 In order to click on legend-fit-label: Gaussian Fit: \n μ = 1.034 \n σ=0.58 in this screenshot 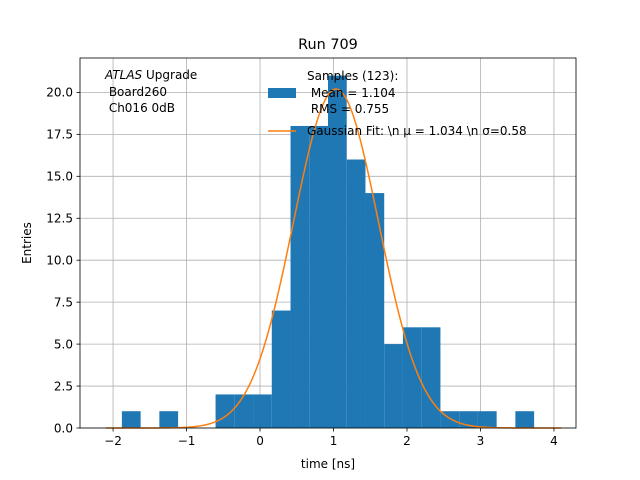, I will do `click(417, 131)`.